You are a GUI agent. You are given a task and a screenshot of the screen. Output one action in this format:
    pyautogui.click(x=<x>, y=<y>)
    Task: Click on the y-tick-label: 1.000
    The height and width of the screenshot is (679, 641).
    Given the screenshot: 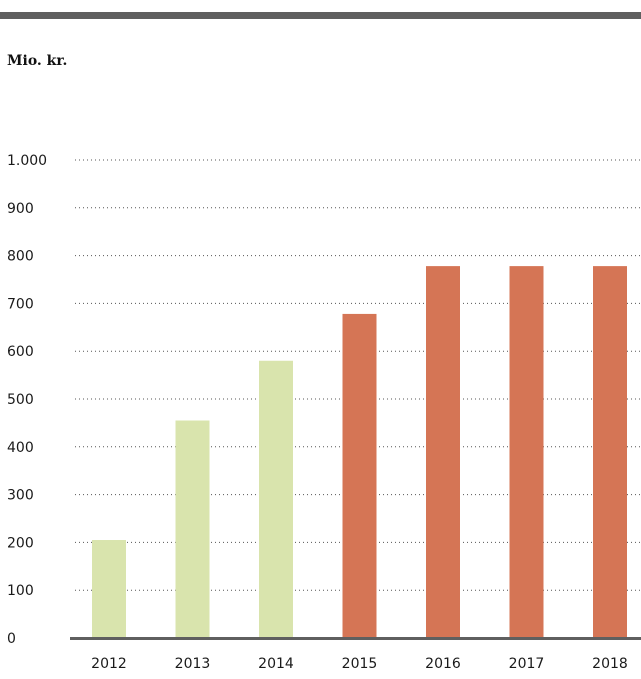 What is the action you would take?
    pyautogui.click(x=27, y=161)
    